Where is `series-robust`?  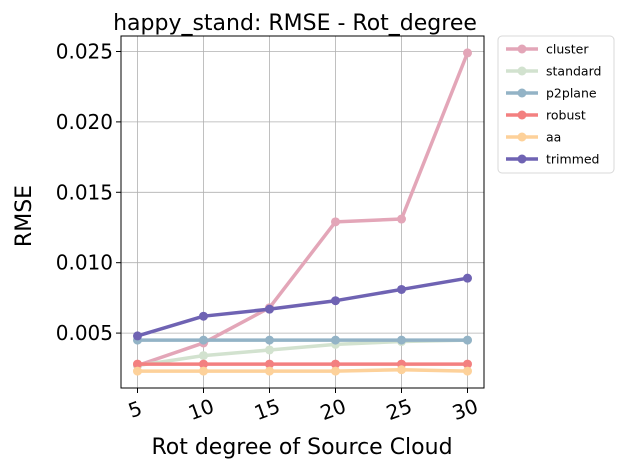
series-robust is located at coordinates (302, 364).